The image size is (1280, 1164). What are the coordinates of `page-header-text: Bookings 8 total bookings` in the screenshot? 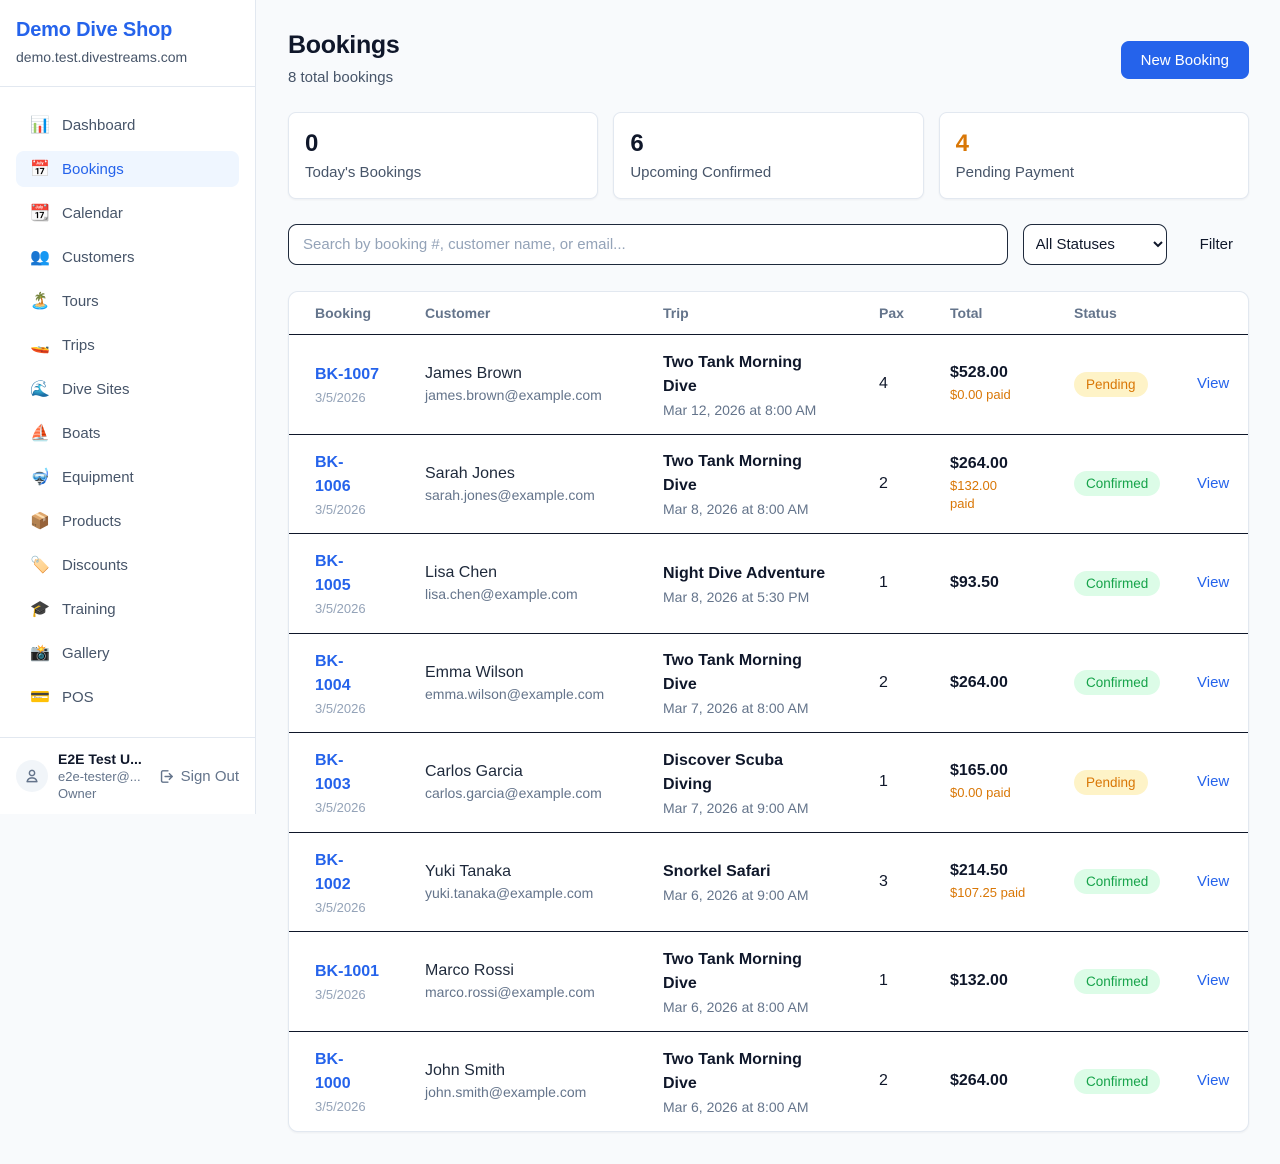 It's located at (344, 58).